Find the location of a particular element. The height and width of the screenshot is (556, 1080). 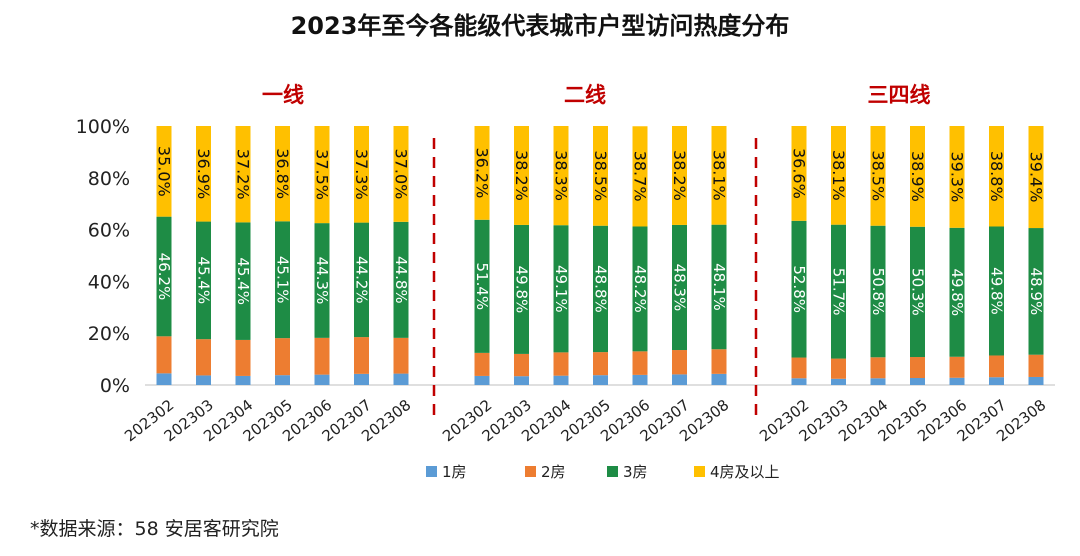

bar-label-3room: 44.3% is located at coordinates (322, 281).